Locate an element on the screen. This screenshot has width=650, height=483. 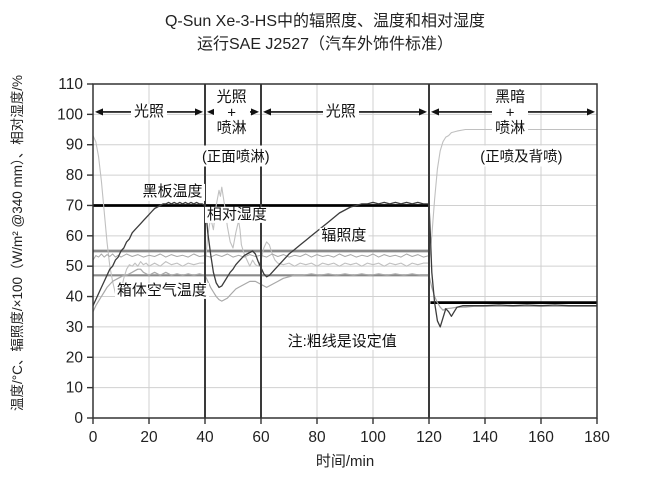
x-tick-label: 60 is located at coordinates (261, 437).